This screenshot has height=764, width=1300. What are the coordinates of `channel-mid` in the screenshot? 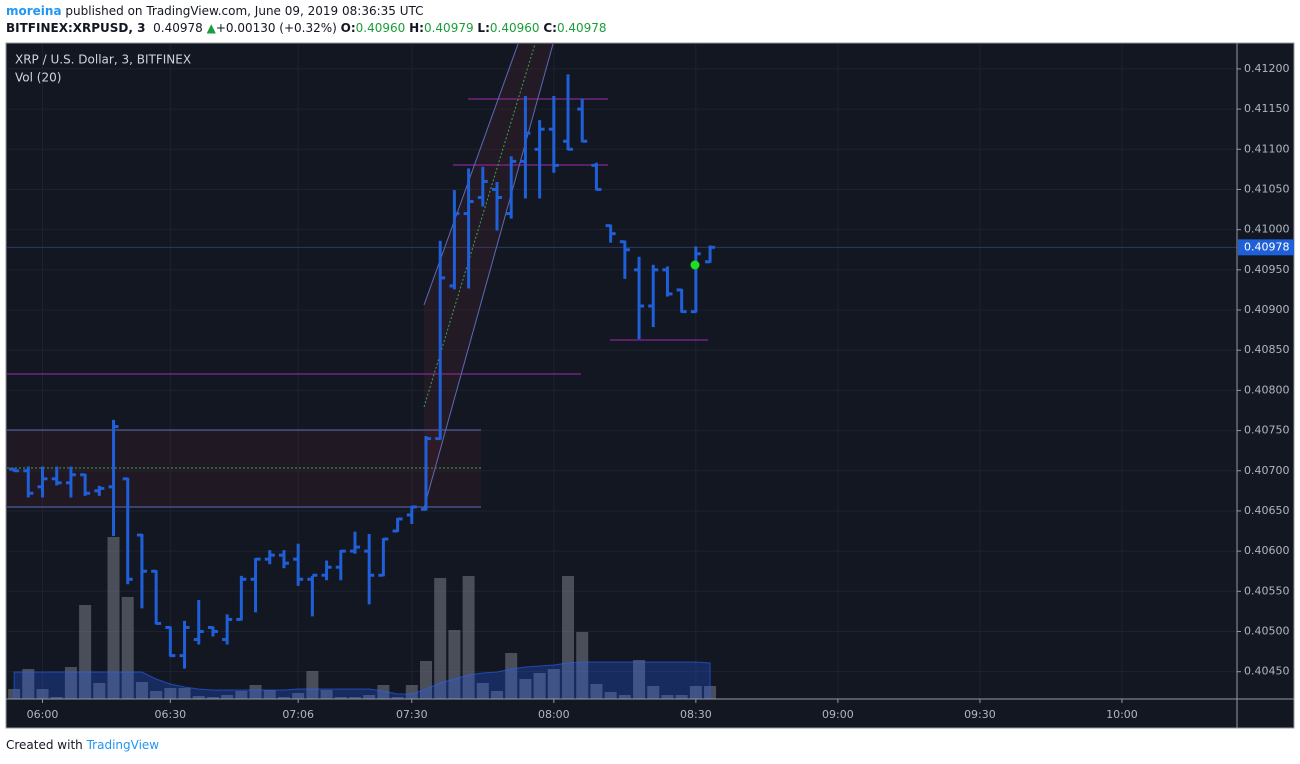 It's located at (479, 225).